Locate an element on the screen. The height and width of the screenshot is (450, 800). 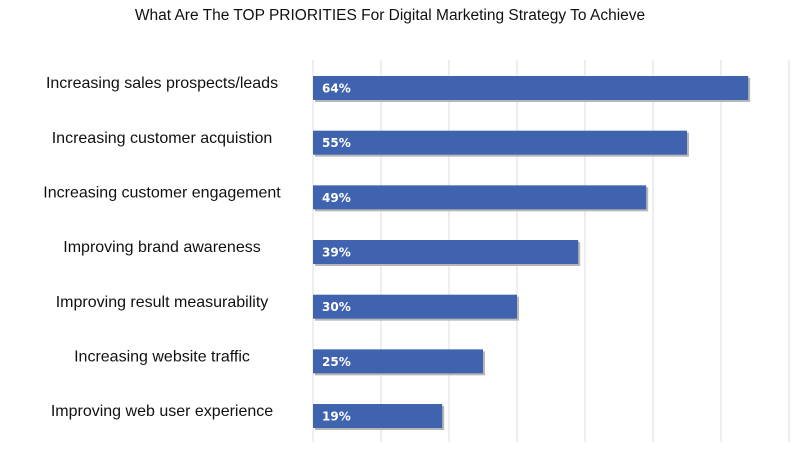
category-label: Increasing sales prospects/leads is located at coordinates (162, 83).